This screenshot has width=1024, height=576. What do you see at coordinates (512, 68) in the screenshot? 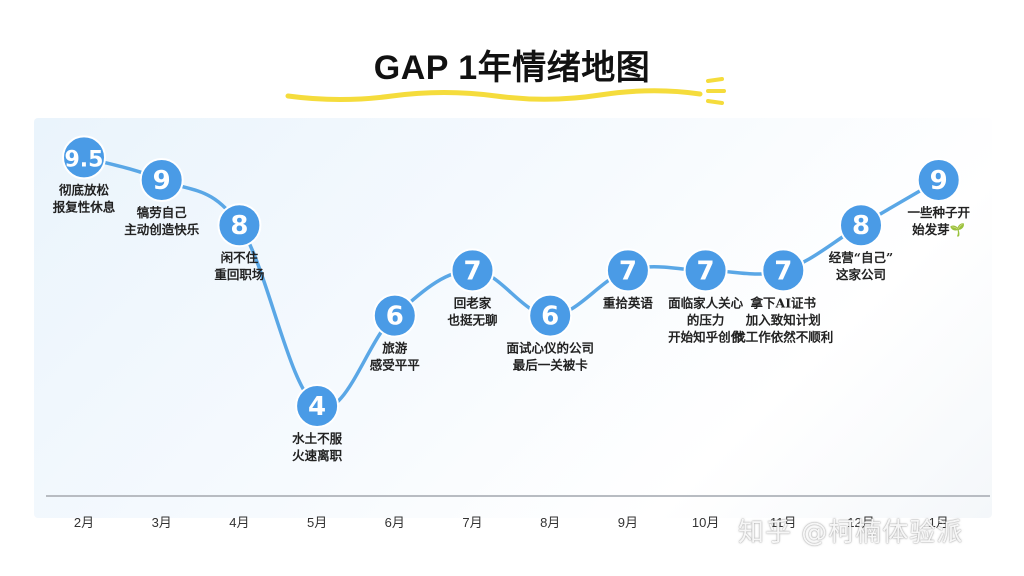
I see `page-title: GAP 1年情绪地图` at bounding box center [512, 68].